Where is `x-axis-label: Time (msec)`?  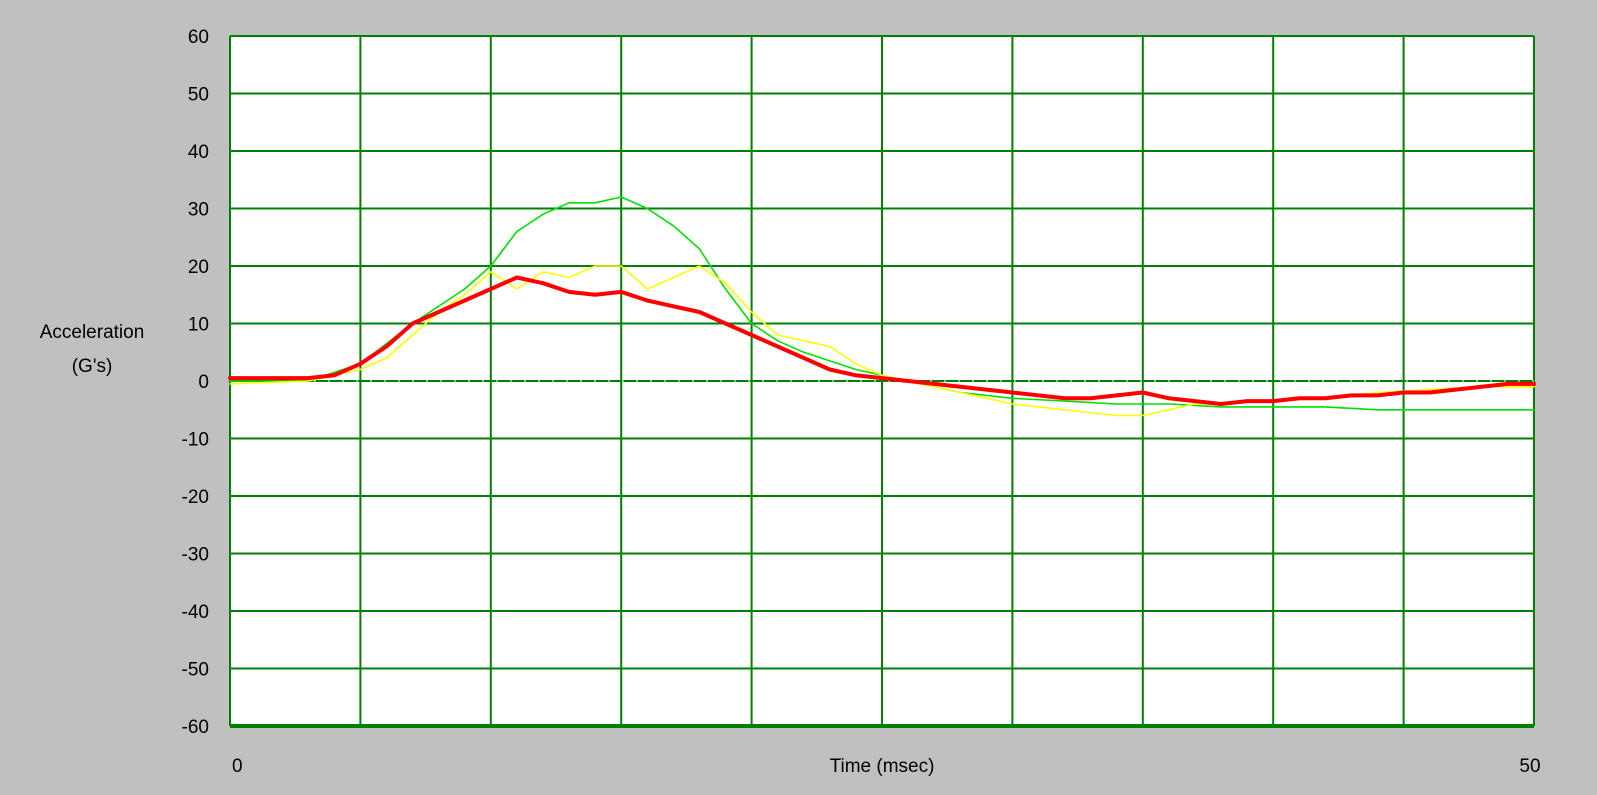
x-axis-label: Time (msec) is located at coordinates (882, 766).